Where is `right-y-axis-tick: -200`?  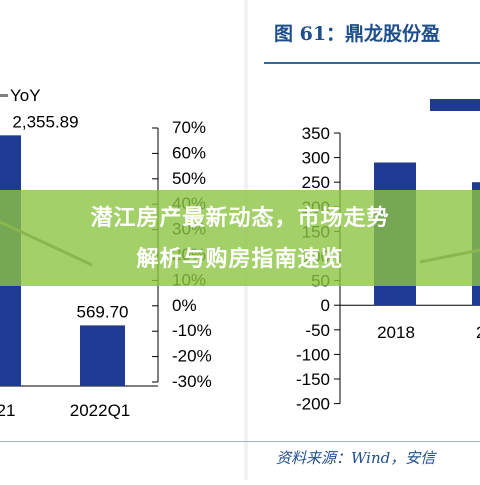
right-y-axis-tick: -200 is located at coordinates (313, 404).